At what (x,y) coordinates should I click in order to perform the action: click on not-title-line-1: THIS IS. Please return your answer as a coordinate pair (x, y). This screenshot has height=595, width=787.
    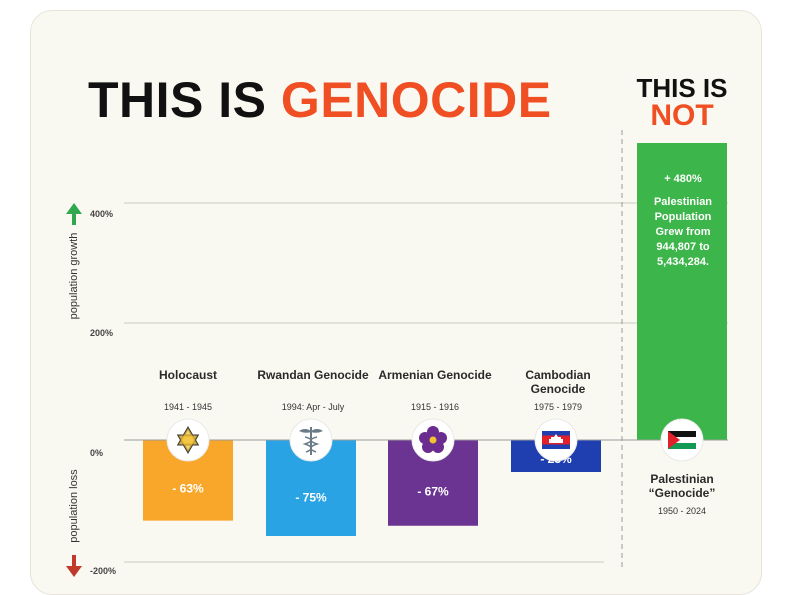
    Looking at the image, I should click on (682, 88).